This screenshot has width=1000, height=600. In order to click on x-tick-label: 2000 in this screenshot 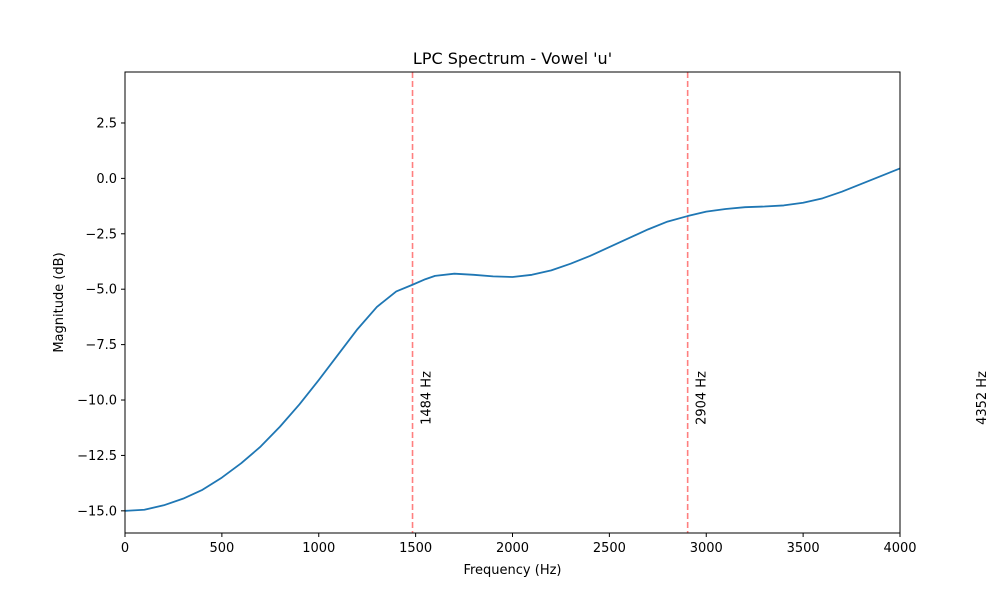, I will do `click(512, 548)`.